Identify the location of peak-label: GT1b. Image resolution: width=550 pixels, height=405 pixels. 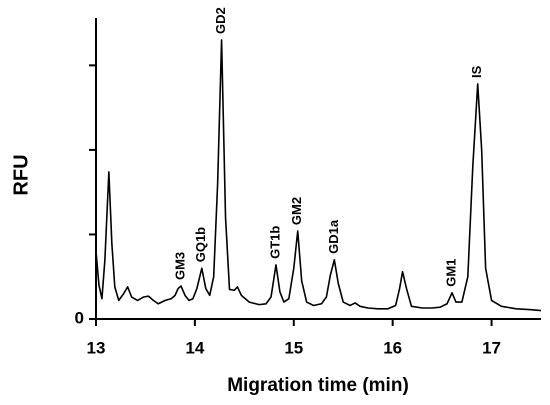
(274, 242).